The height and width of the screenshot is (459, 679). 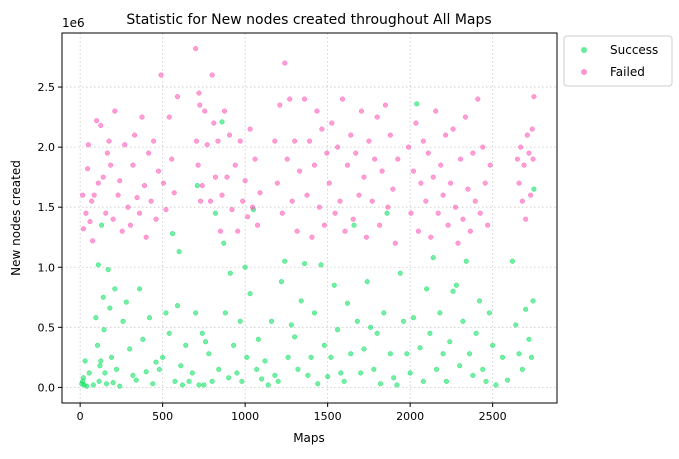 I want to click on legend-box, so click(x=618, y=61).